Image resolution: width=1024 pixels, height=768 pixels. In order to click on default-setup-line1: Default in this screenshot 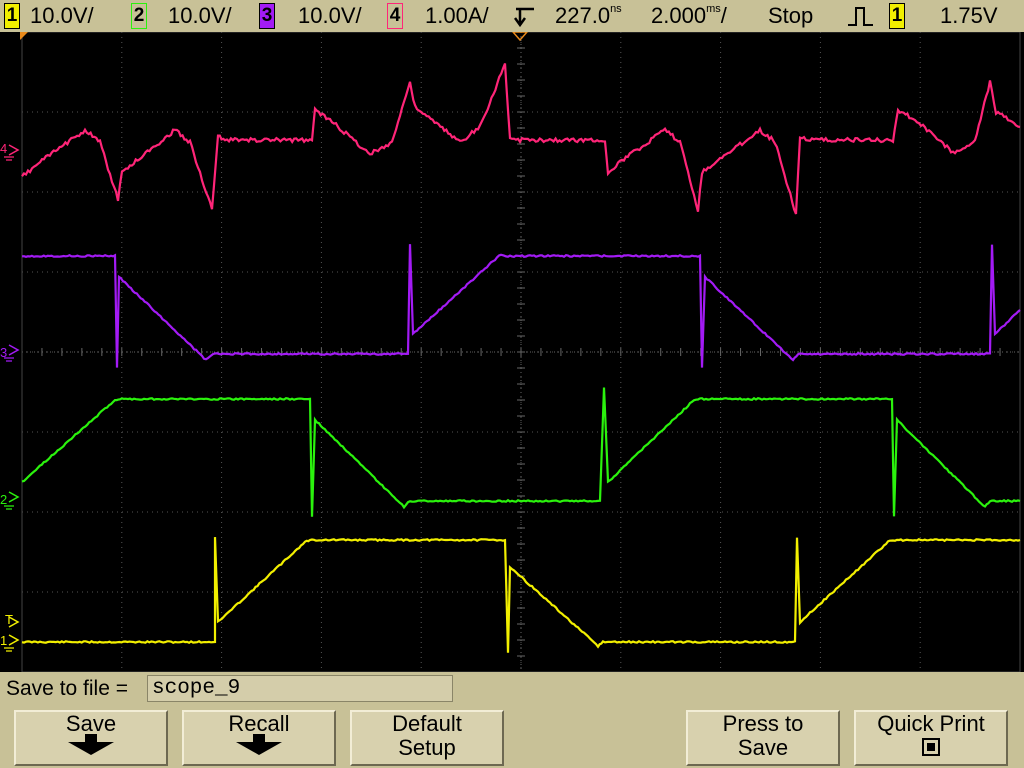, I will do `click(427, 723)`.